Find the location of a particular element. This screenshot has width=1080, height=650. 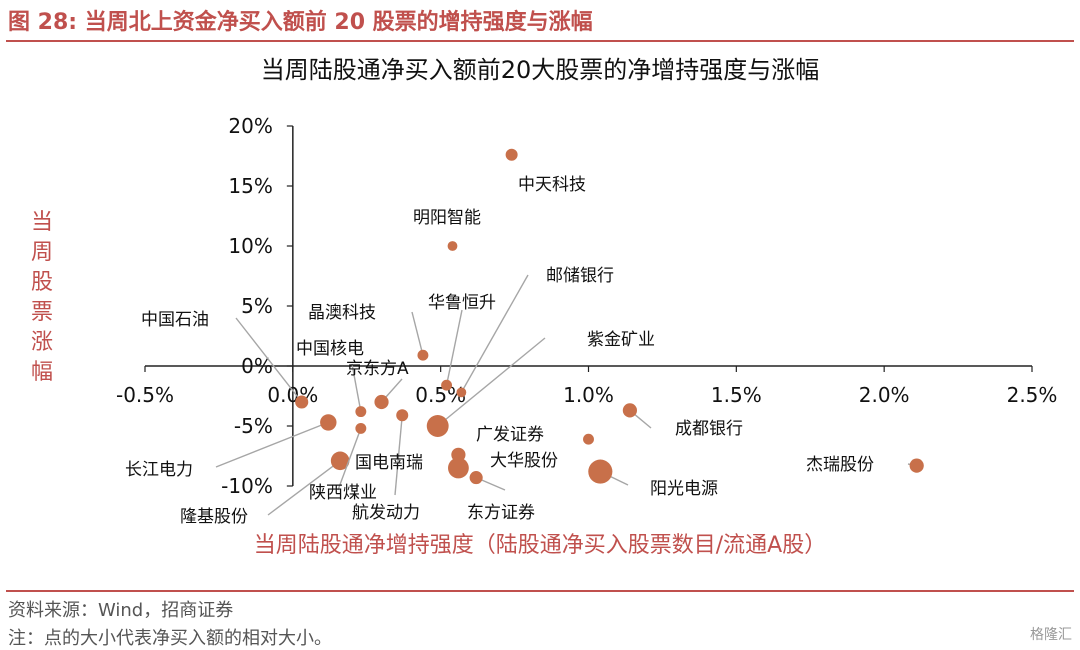

point-label: 邮储银行 is located at coordinates (580, 276).